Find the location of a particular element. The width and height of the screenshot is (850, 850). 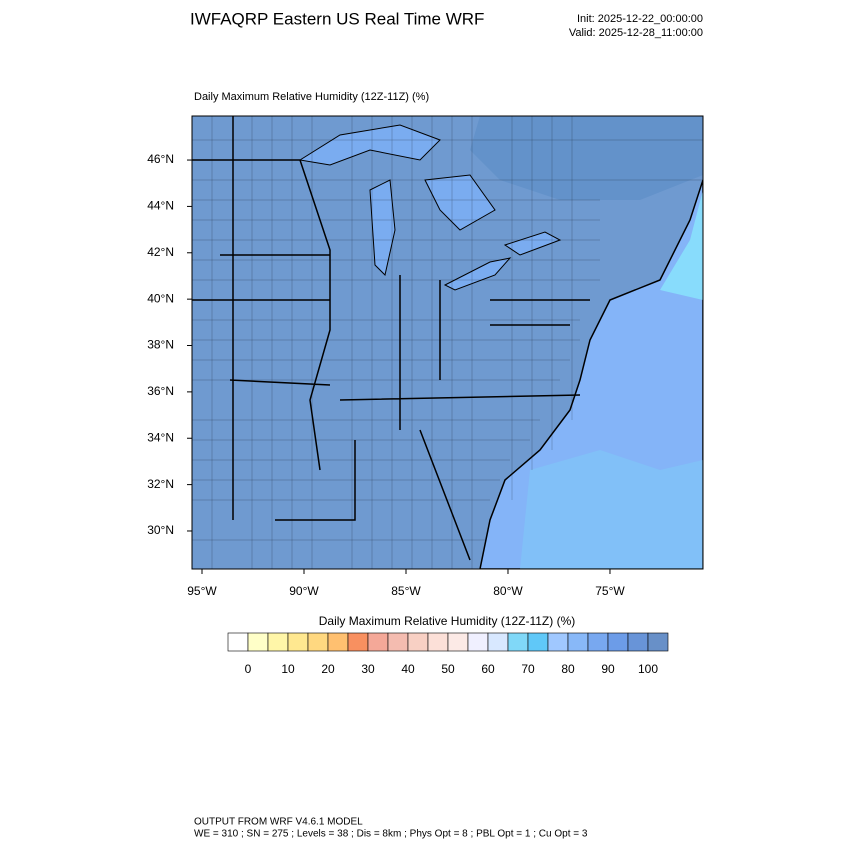

colorbar-label: 20 is located at coordinates (328, 669).